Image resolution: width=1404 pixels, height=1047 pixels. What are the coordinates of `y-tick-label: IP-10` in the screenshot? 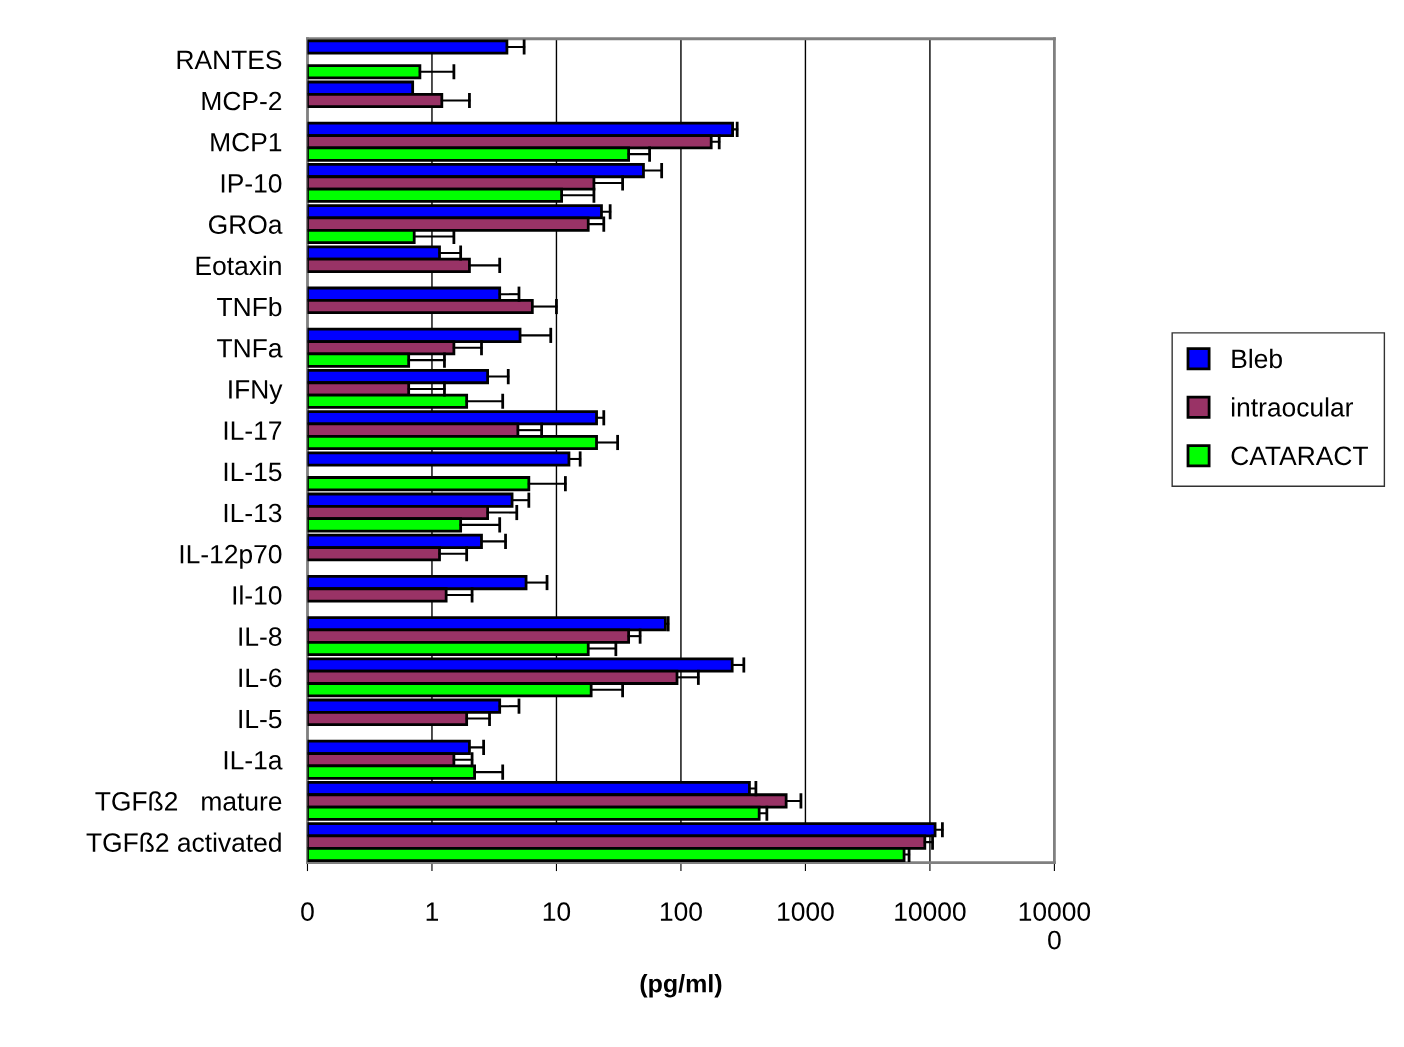 It's located at (251, 183).